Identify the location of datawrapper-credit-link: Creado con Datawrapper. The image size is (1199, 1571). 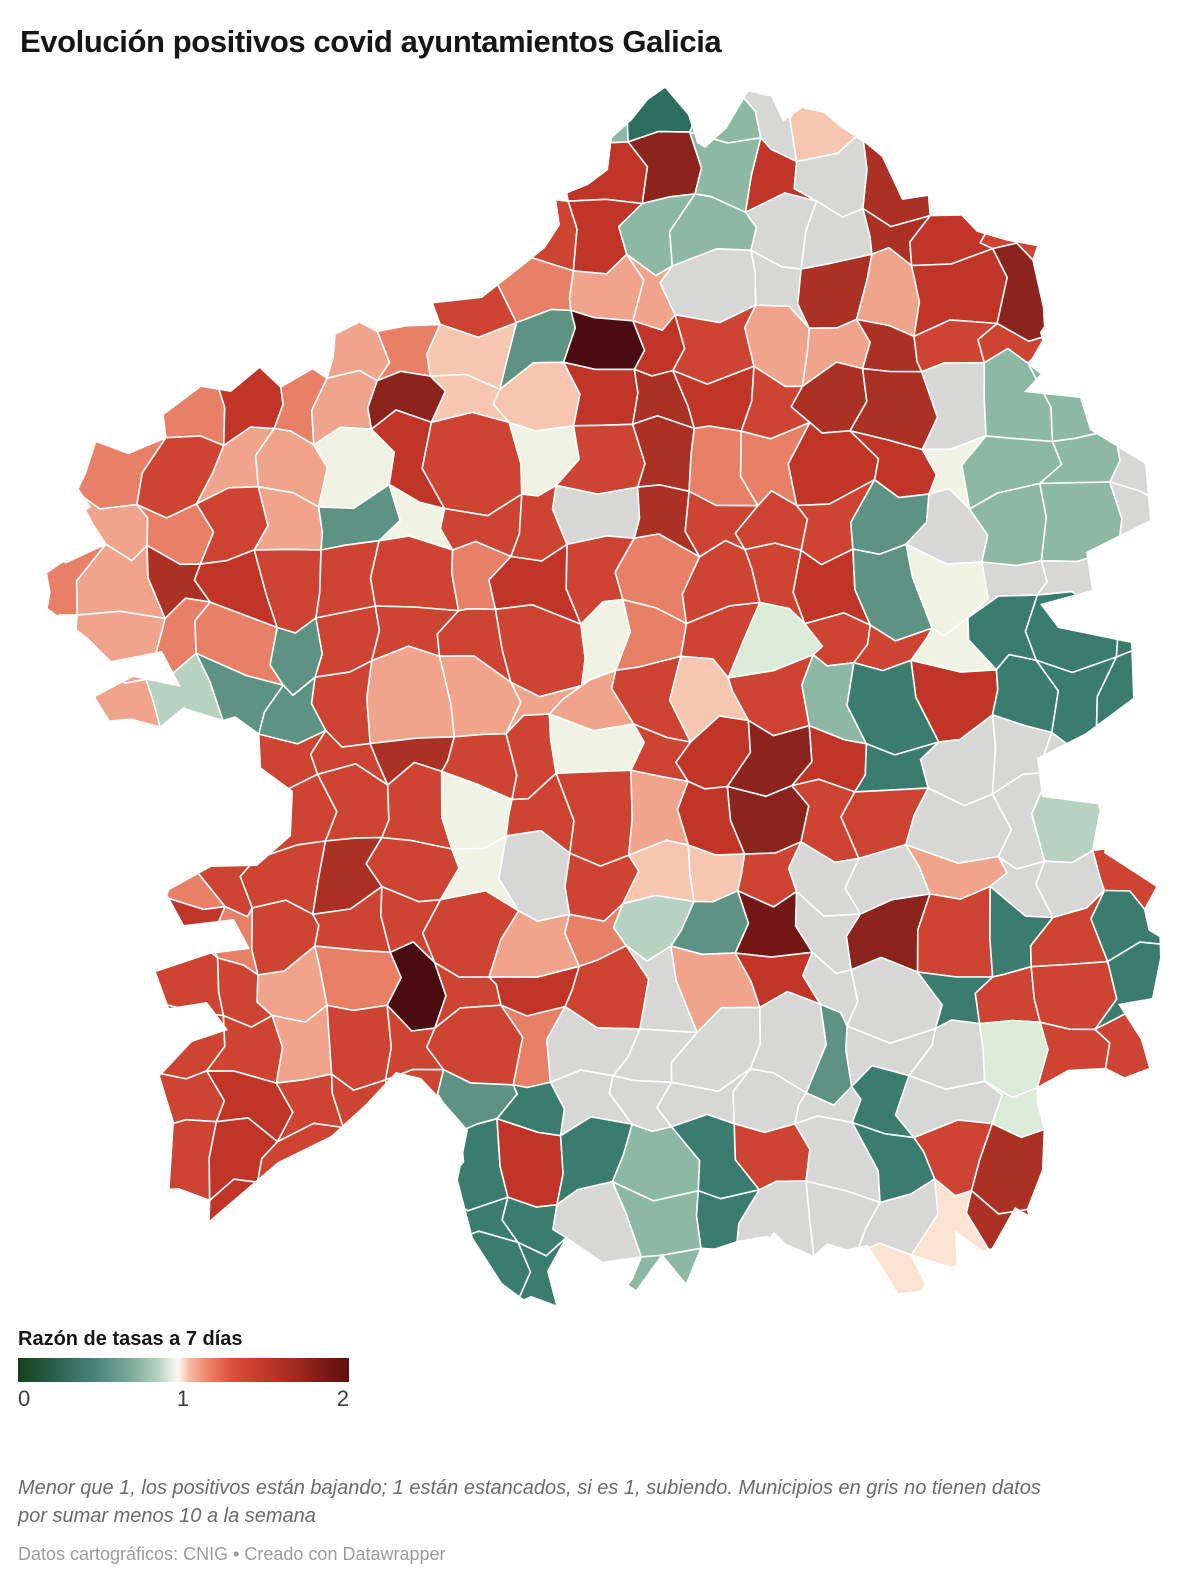
(345, 1554).